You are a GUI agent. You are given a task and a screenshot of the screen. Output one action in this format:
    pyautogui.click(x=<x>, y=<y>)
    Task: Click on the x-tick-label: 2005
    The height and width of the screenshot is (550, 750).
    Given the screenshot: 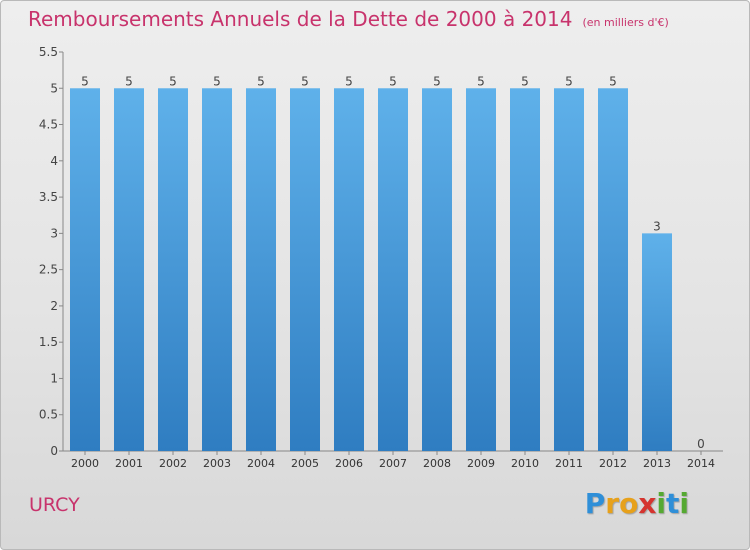 What is the action you would take?
    pyautogui.click(x=305, y=463)
    